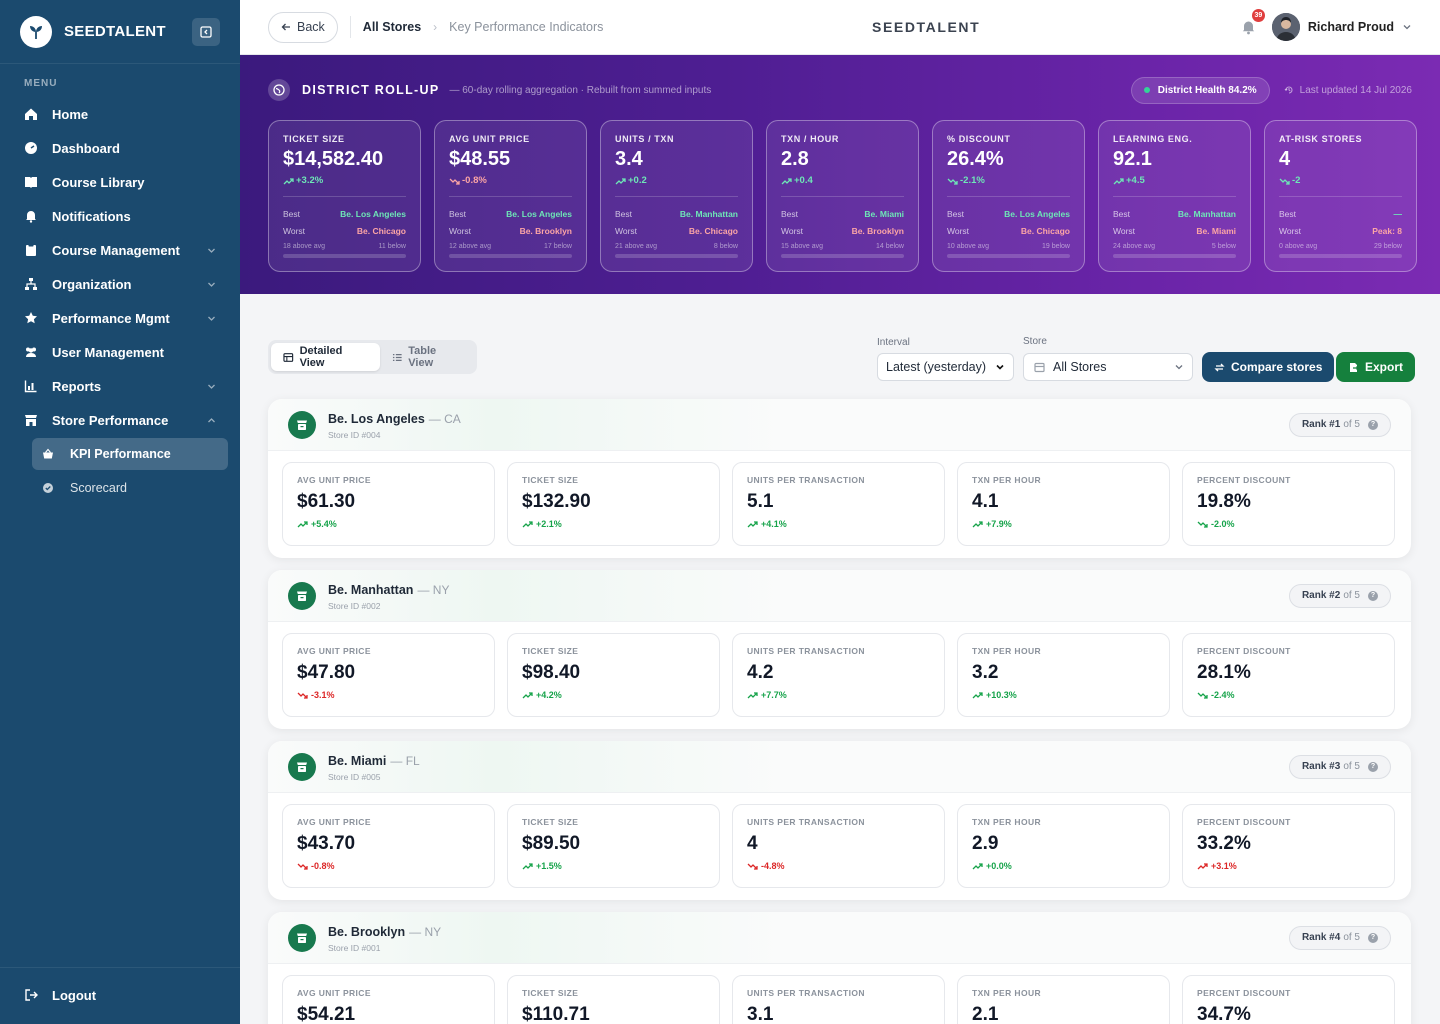 The image size is (1440, 1024). I want to click on sidebar-item-label: Organization, so click(92, 284).